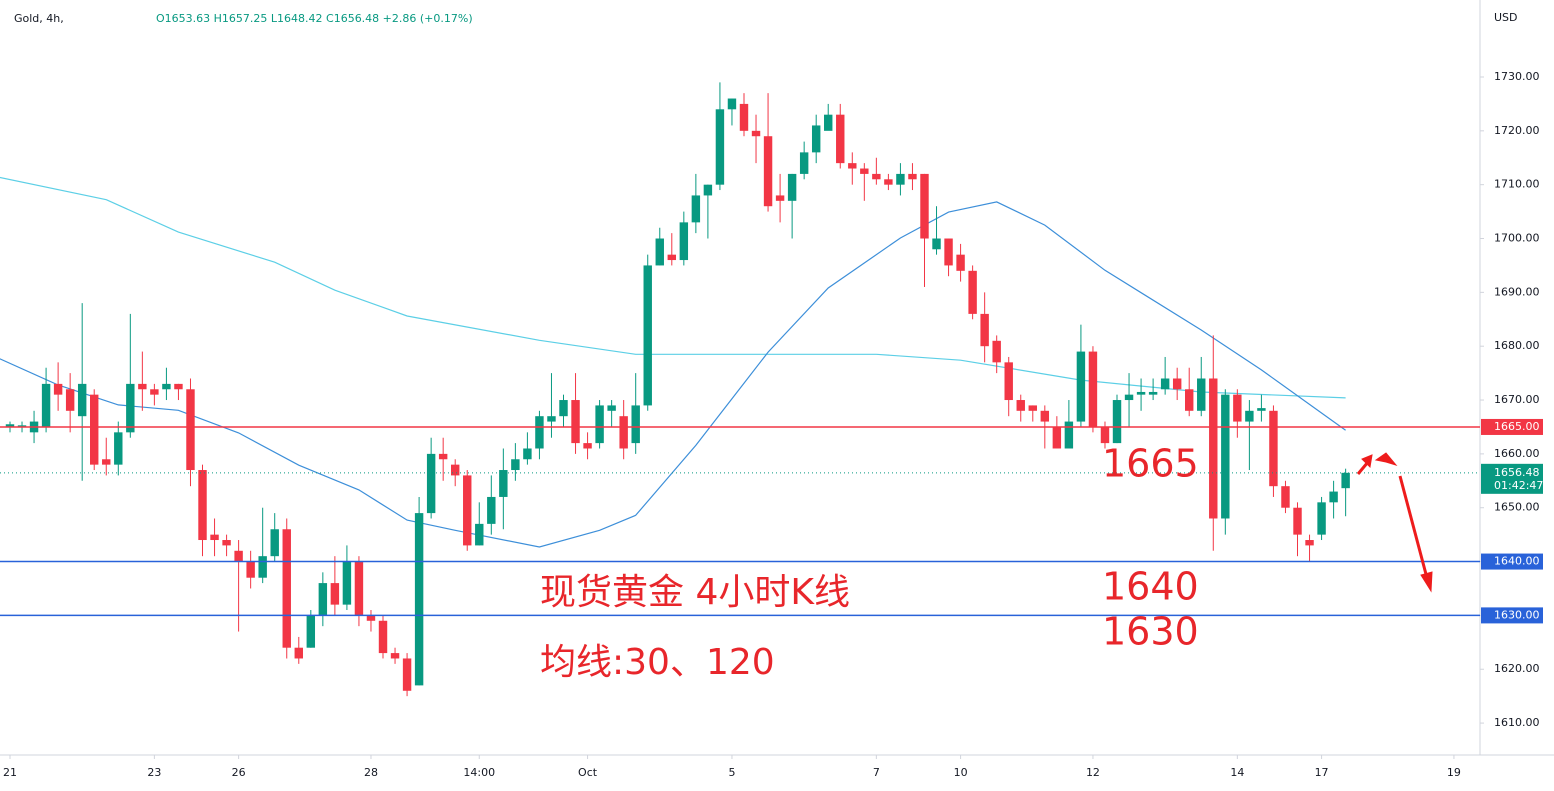  What do you see at coordinates (1454, 772) in the screenshot?
I see `x-tick-label: 19` at bounding box center [1454, 772].